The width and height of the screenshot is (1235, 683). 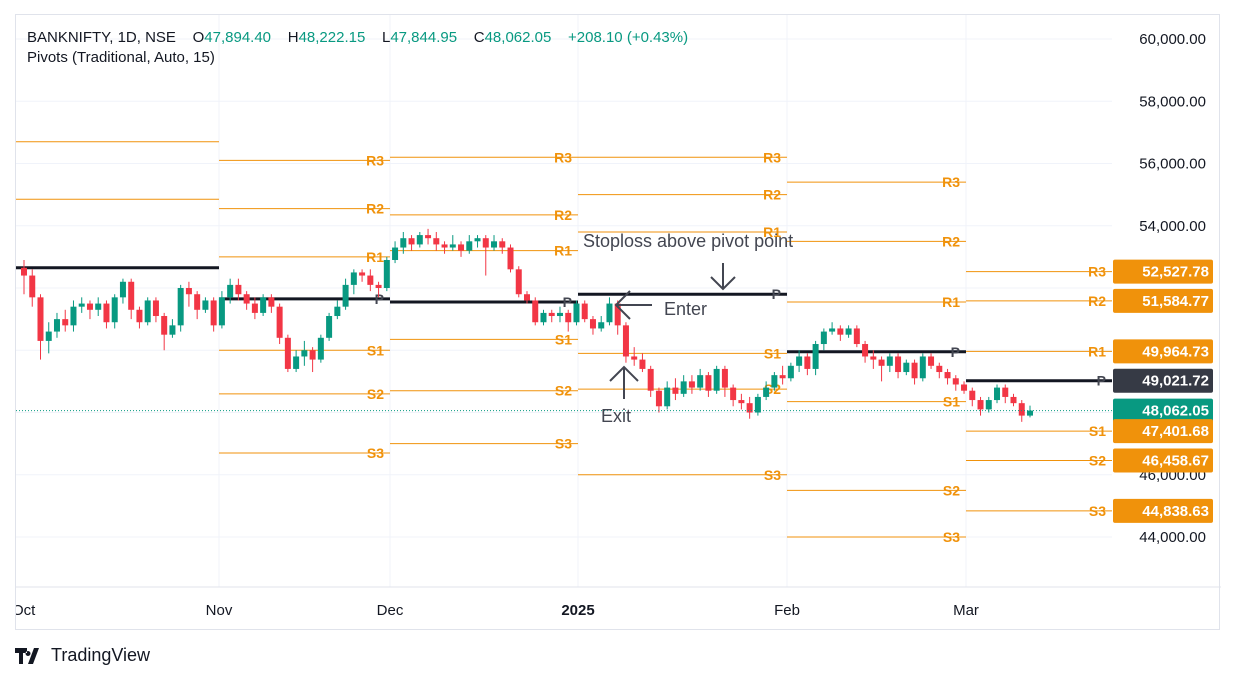 I want to click on price-tag-p, so click(x=1163, y=380).